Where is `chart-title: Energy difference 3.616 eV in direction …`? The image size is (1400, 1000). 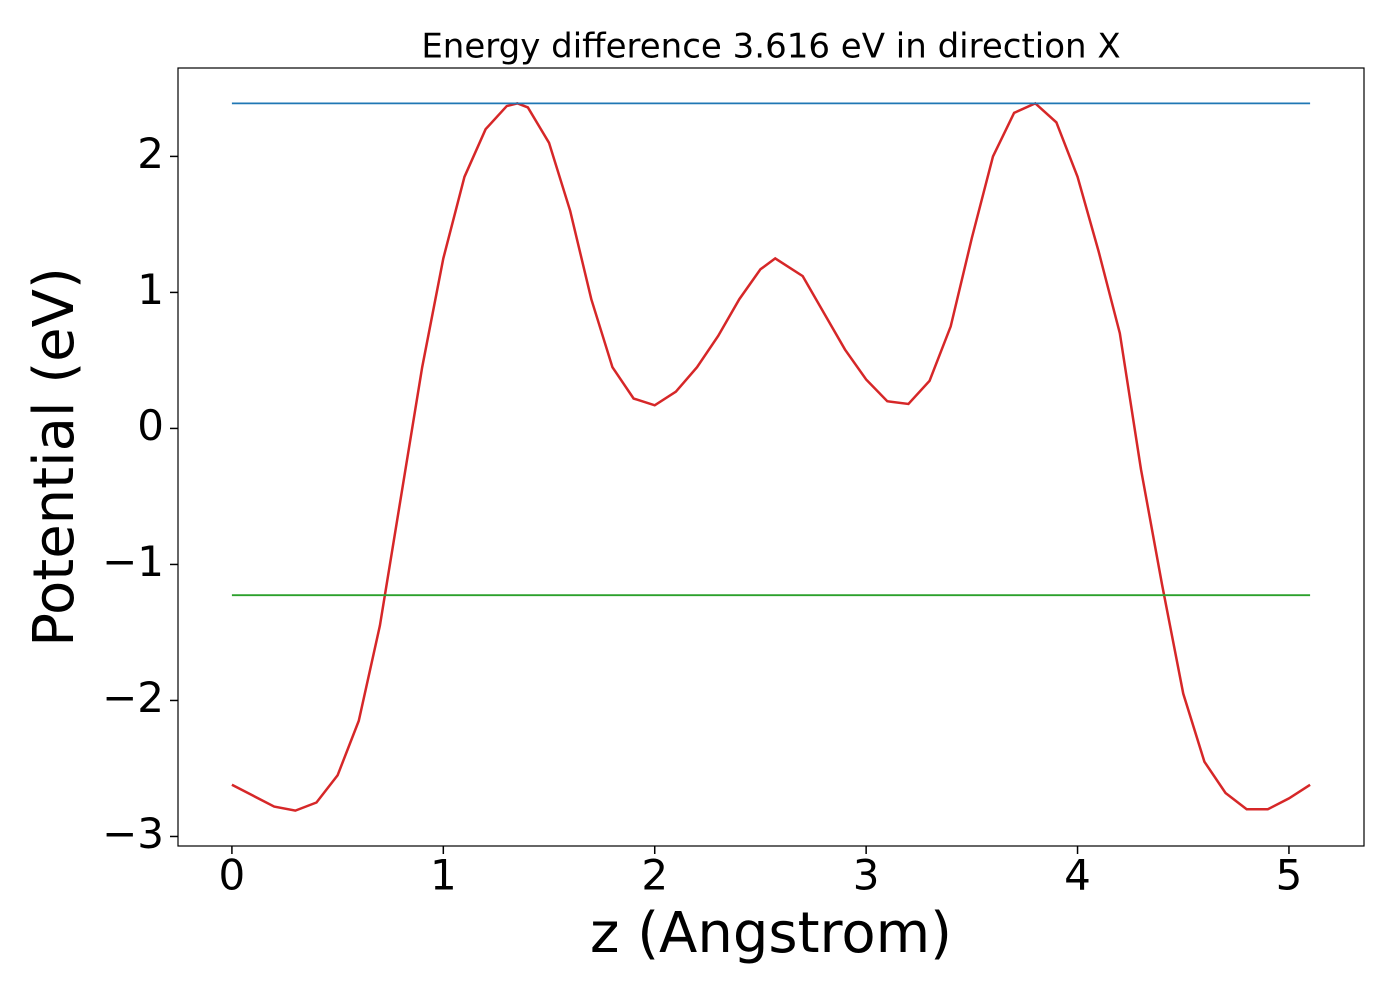 chart-title: Energy difference 3.616 eV in direction … is located at coordinates (770, 47).